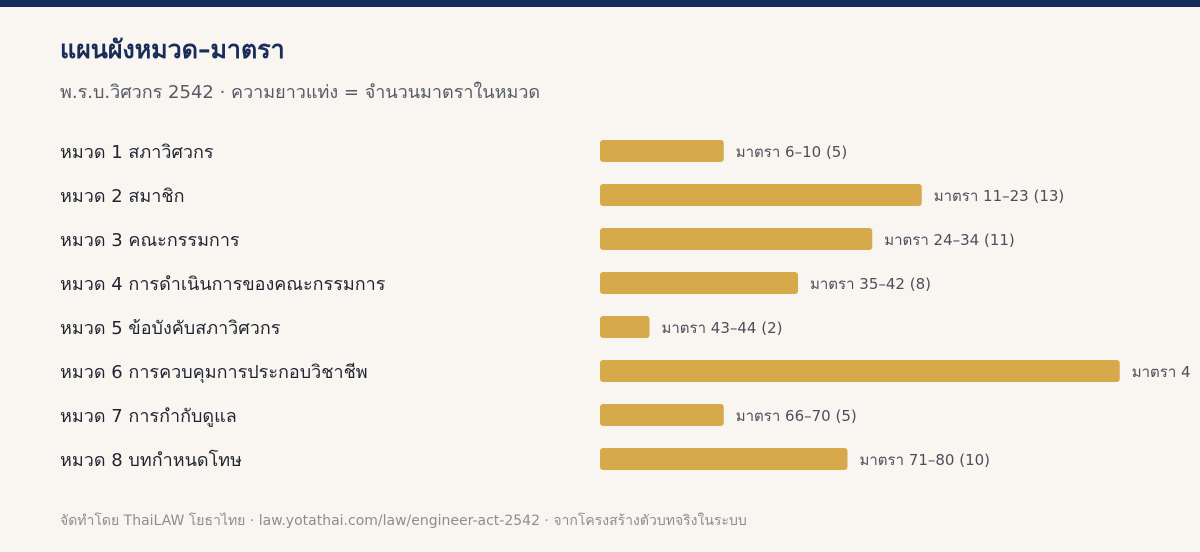 This screenshot has height=552, width=1200. I want to click on value-label: มาตรา 6–10 (5), so click(791, 152).